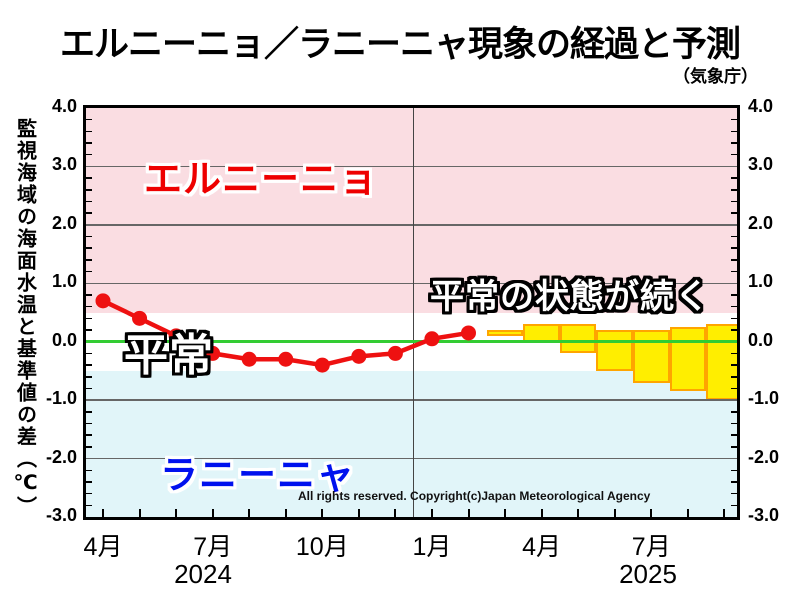 The width and height of the screenshot is (800, 600). I want to click on normal-label: 平常, so click(169, 355).